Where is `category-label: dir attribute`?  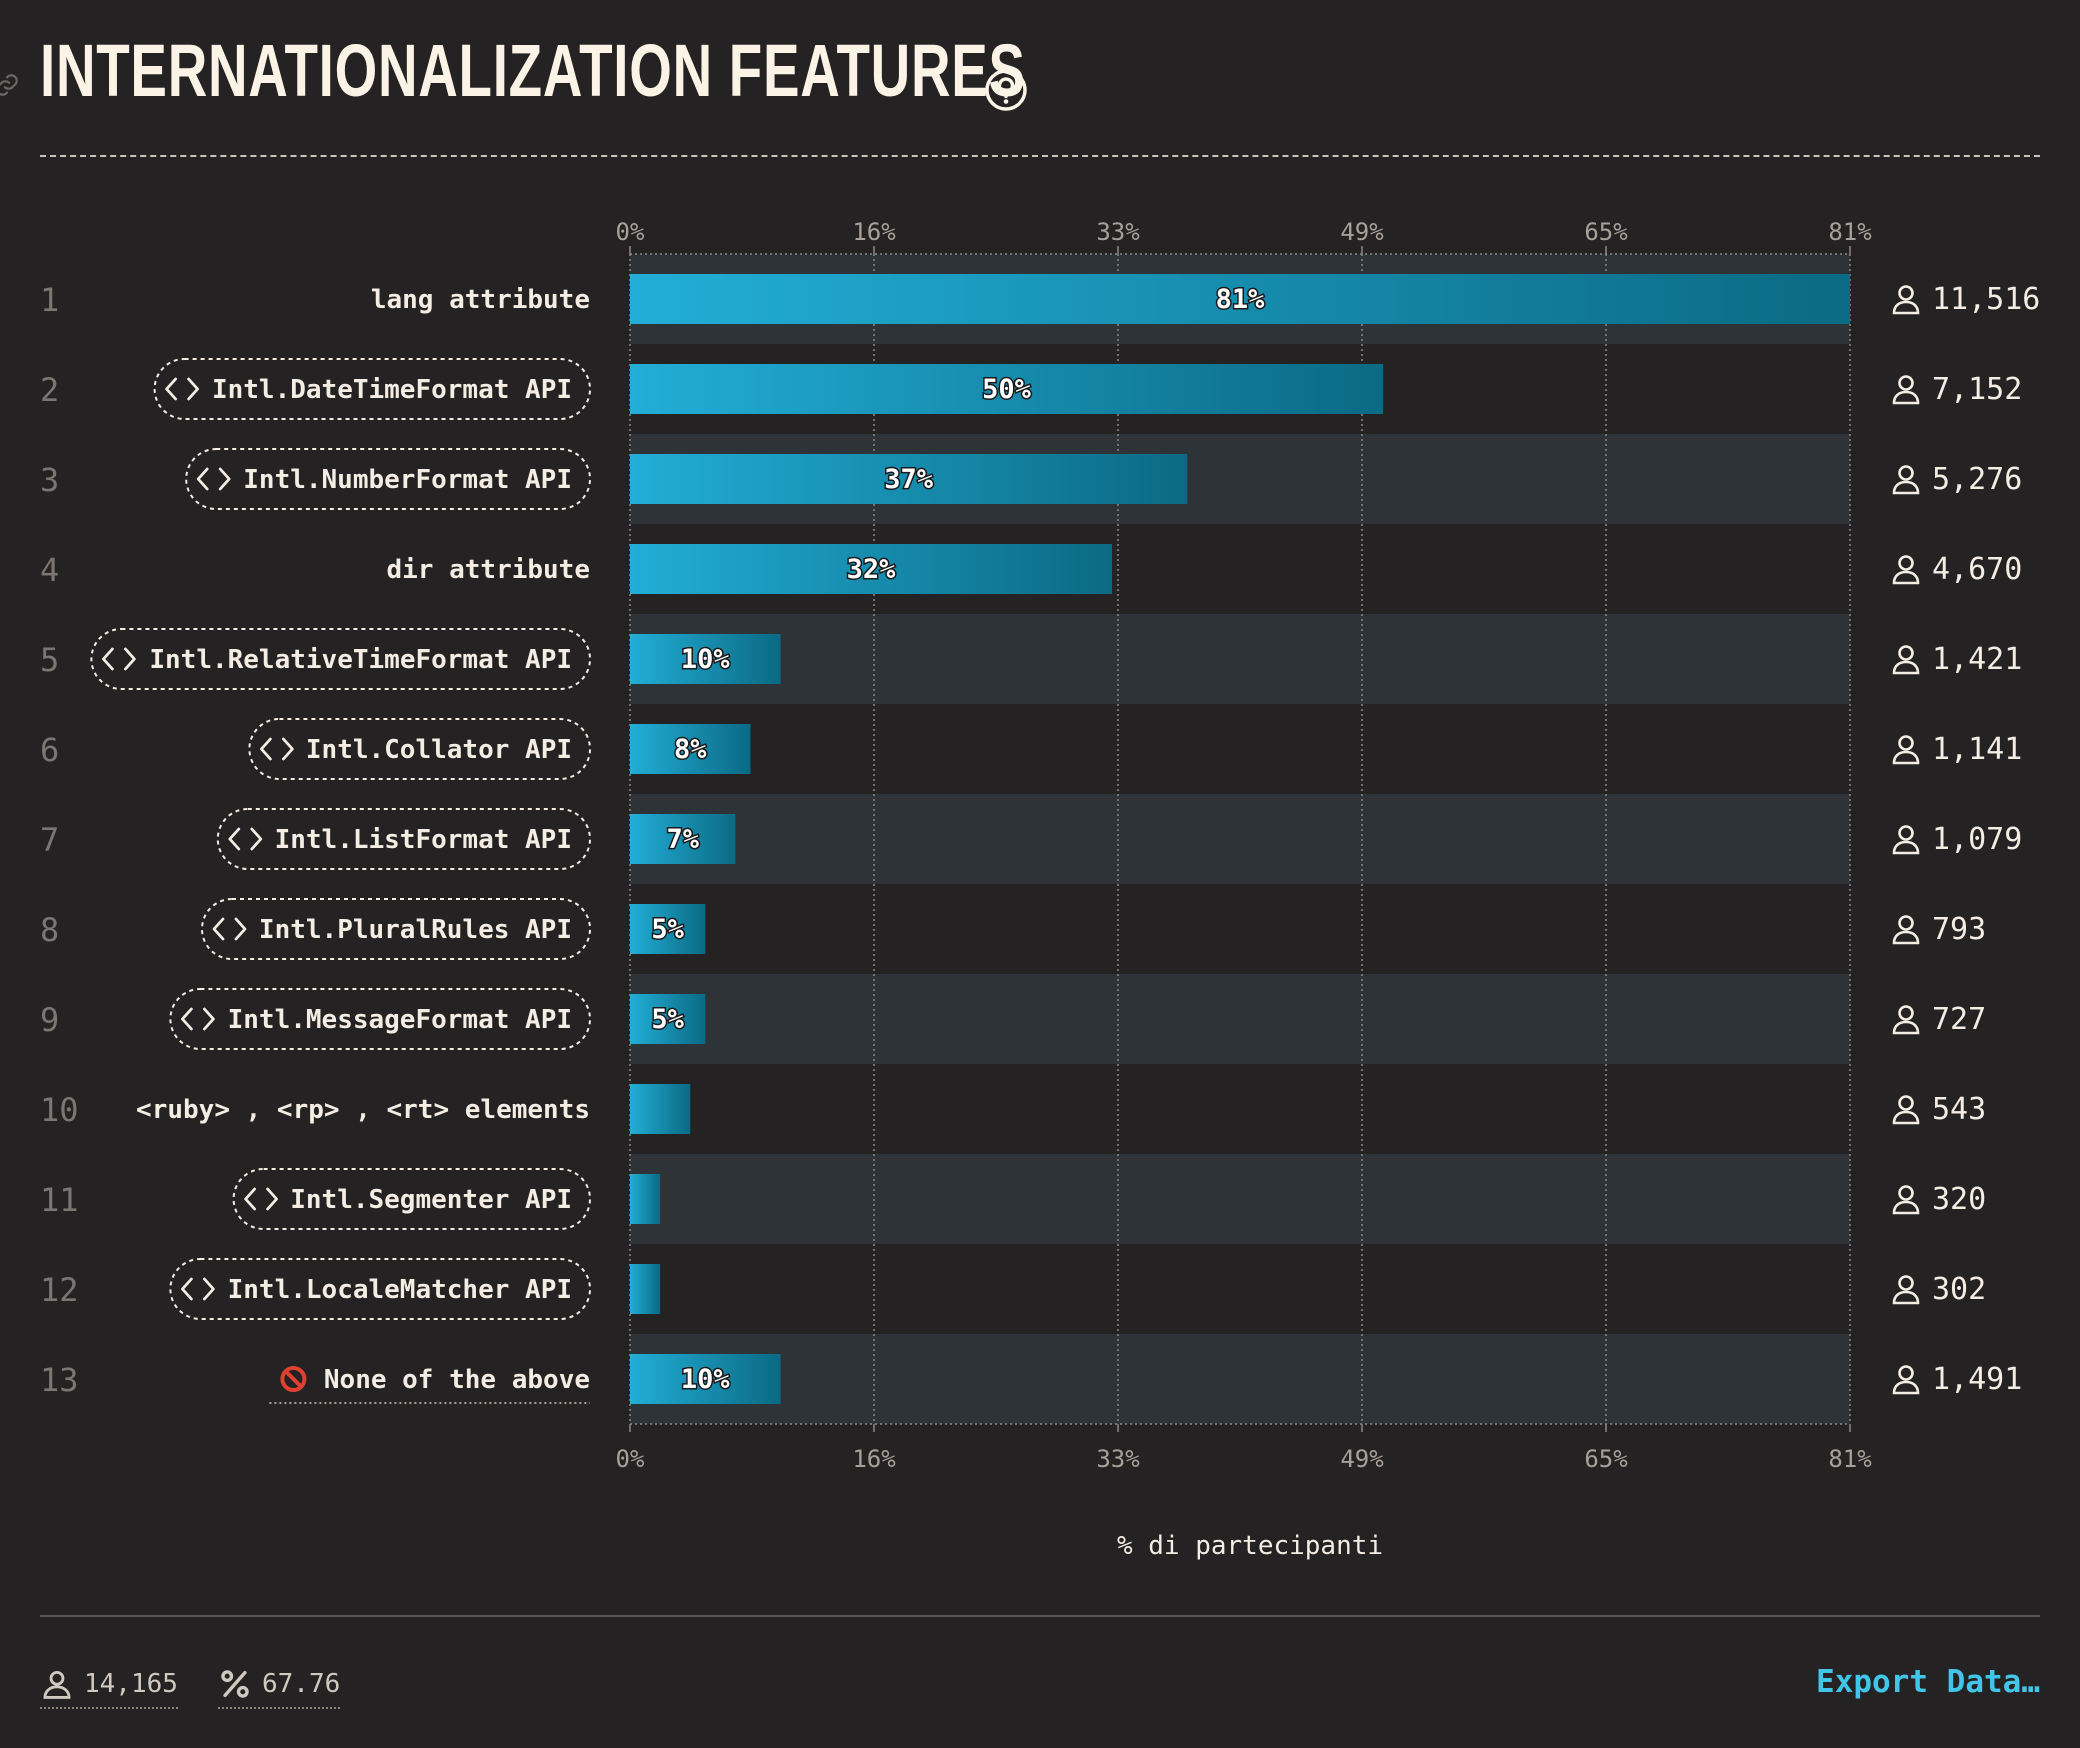
category-label: dir attribute is located at coordinates (489, 570).